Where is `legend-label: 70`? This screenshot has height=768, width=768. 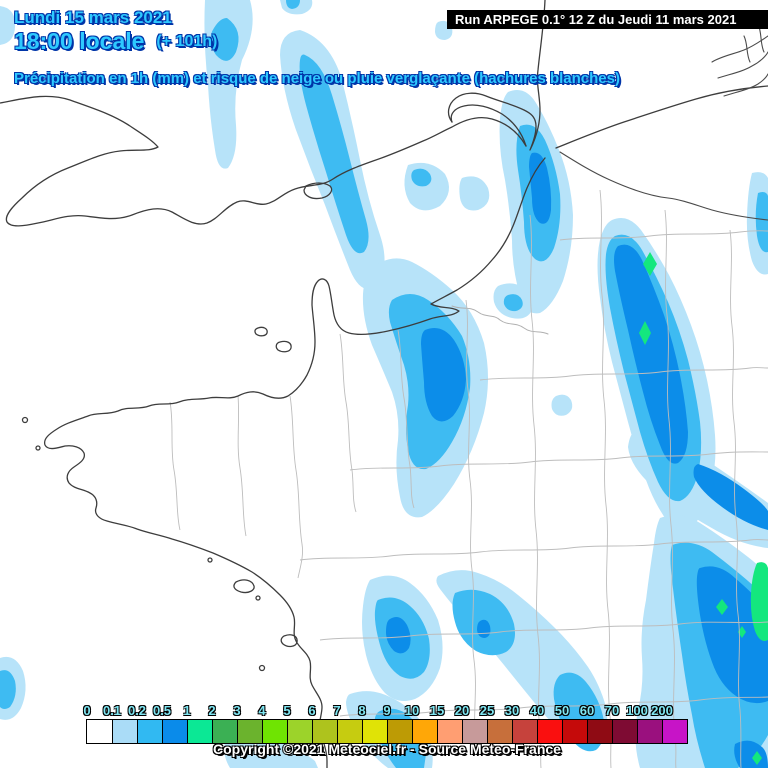 legend-label: 70 is located at coordinates (612, 710).